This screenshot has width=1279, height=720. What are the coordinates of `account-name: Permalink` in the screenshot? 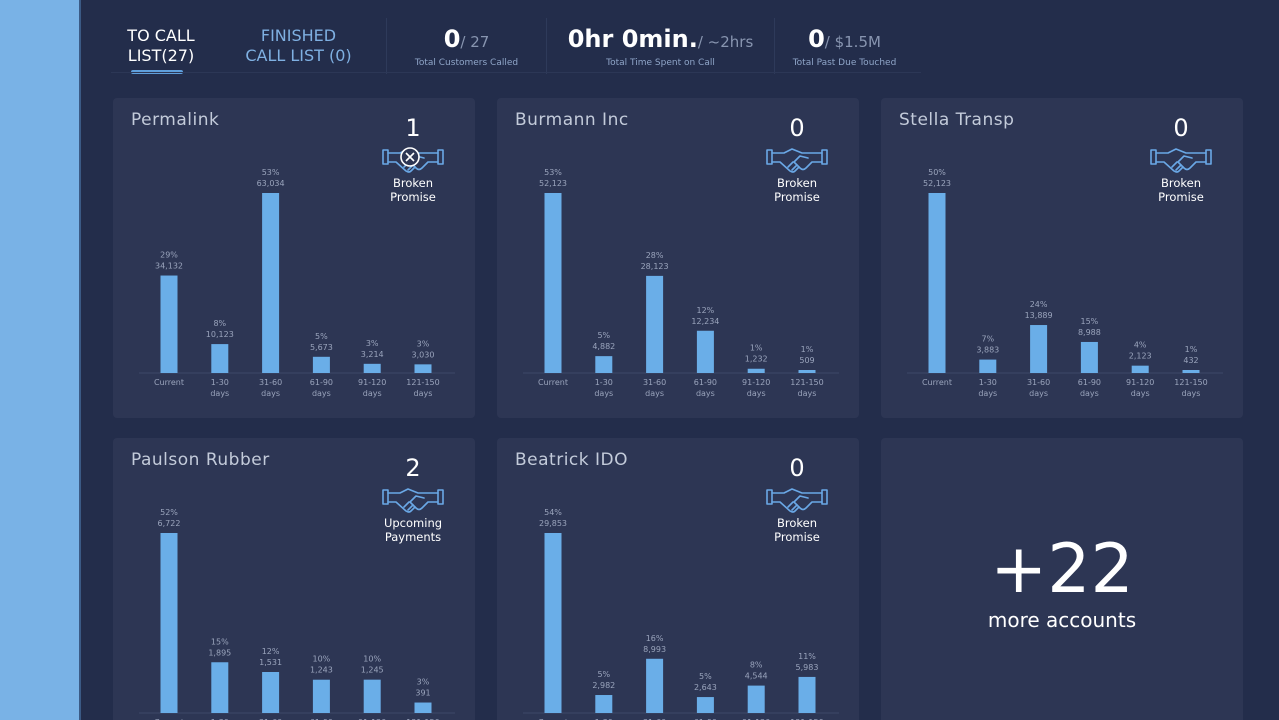 It's located at (175, 120).